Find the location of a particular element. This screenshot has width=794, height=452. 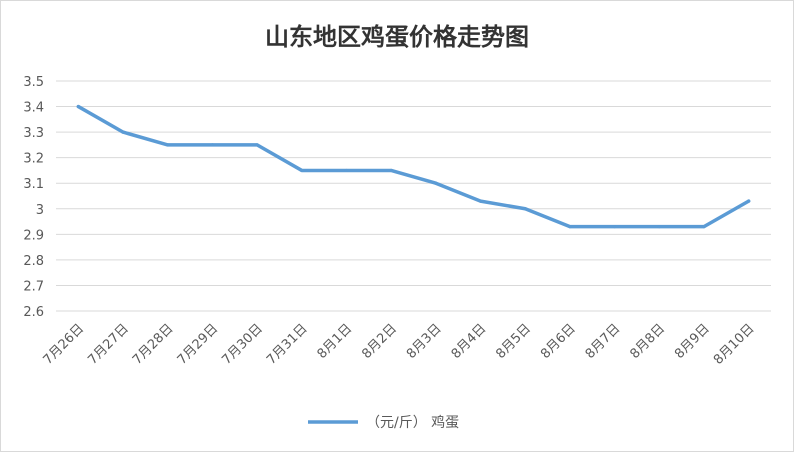

y-tick-label: 2.6 is located at coordinates (33, 312).